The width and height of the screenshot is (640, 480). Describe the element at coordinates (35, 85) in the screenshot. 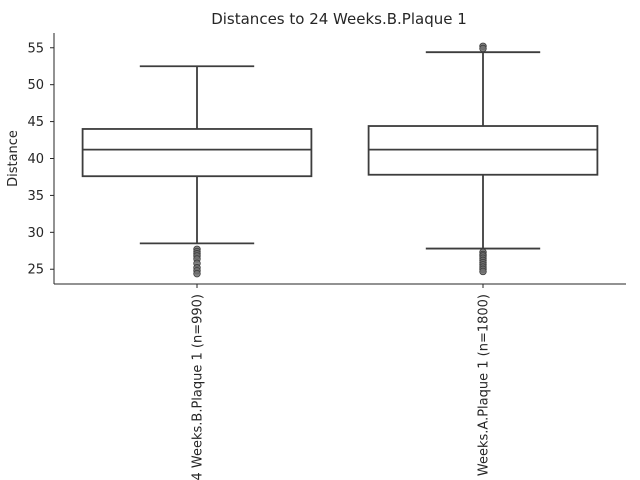

I see `y-tick-label: 50` at that location.